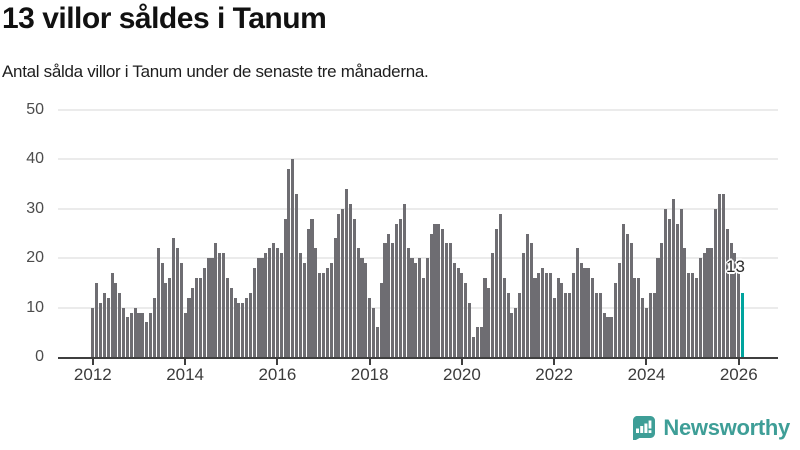 The height and width of the screenshot is (450, 800). Describe the element at coordinates (418, 357) in the screenshot. I see `x-axis-baseline` at that location.